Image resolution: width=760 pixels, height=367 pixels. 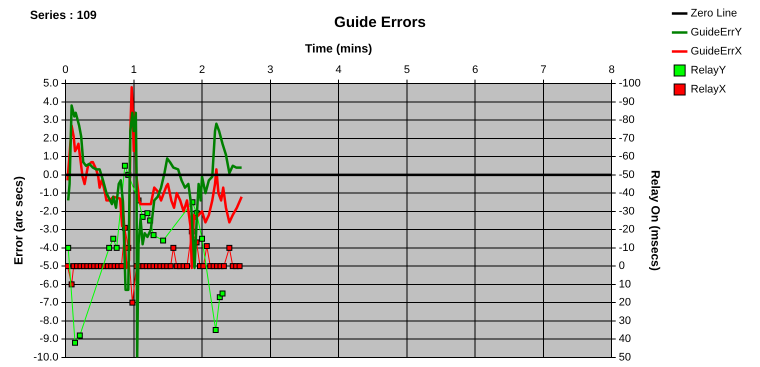 What do you see at coordinates (49, 320) in the screenshot?
I see `y-tick-label: -8.0` at bounding box center [49, 320].